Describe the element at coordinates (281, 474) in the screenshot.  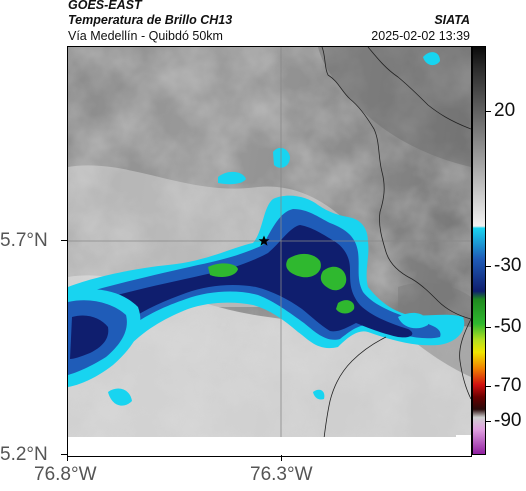
I see `x-tick-label-76.3W: 76.3°W` at that location.